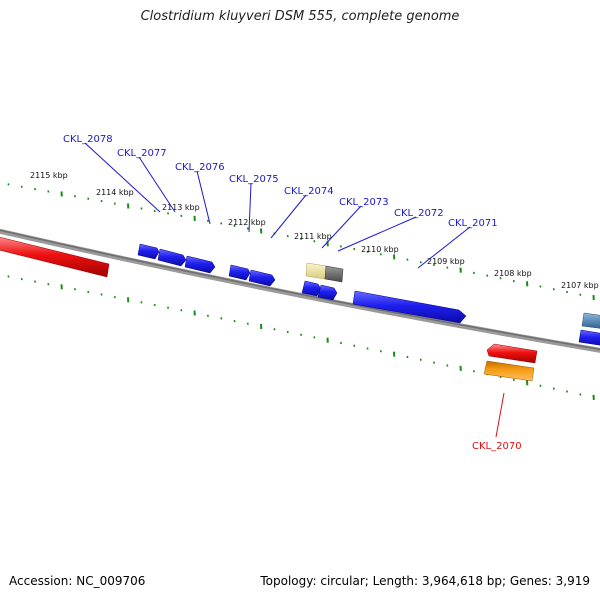 Image resolution: width=600 pixels, height=600 pixels. Describe the element at coordinates (473, 223) in the screenshot. I see `gene-label-ckl-2071: CKL_2071` at that location.